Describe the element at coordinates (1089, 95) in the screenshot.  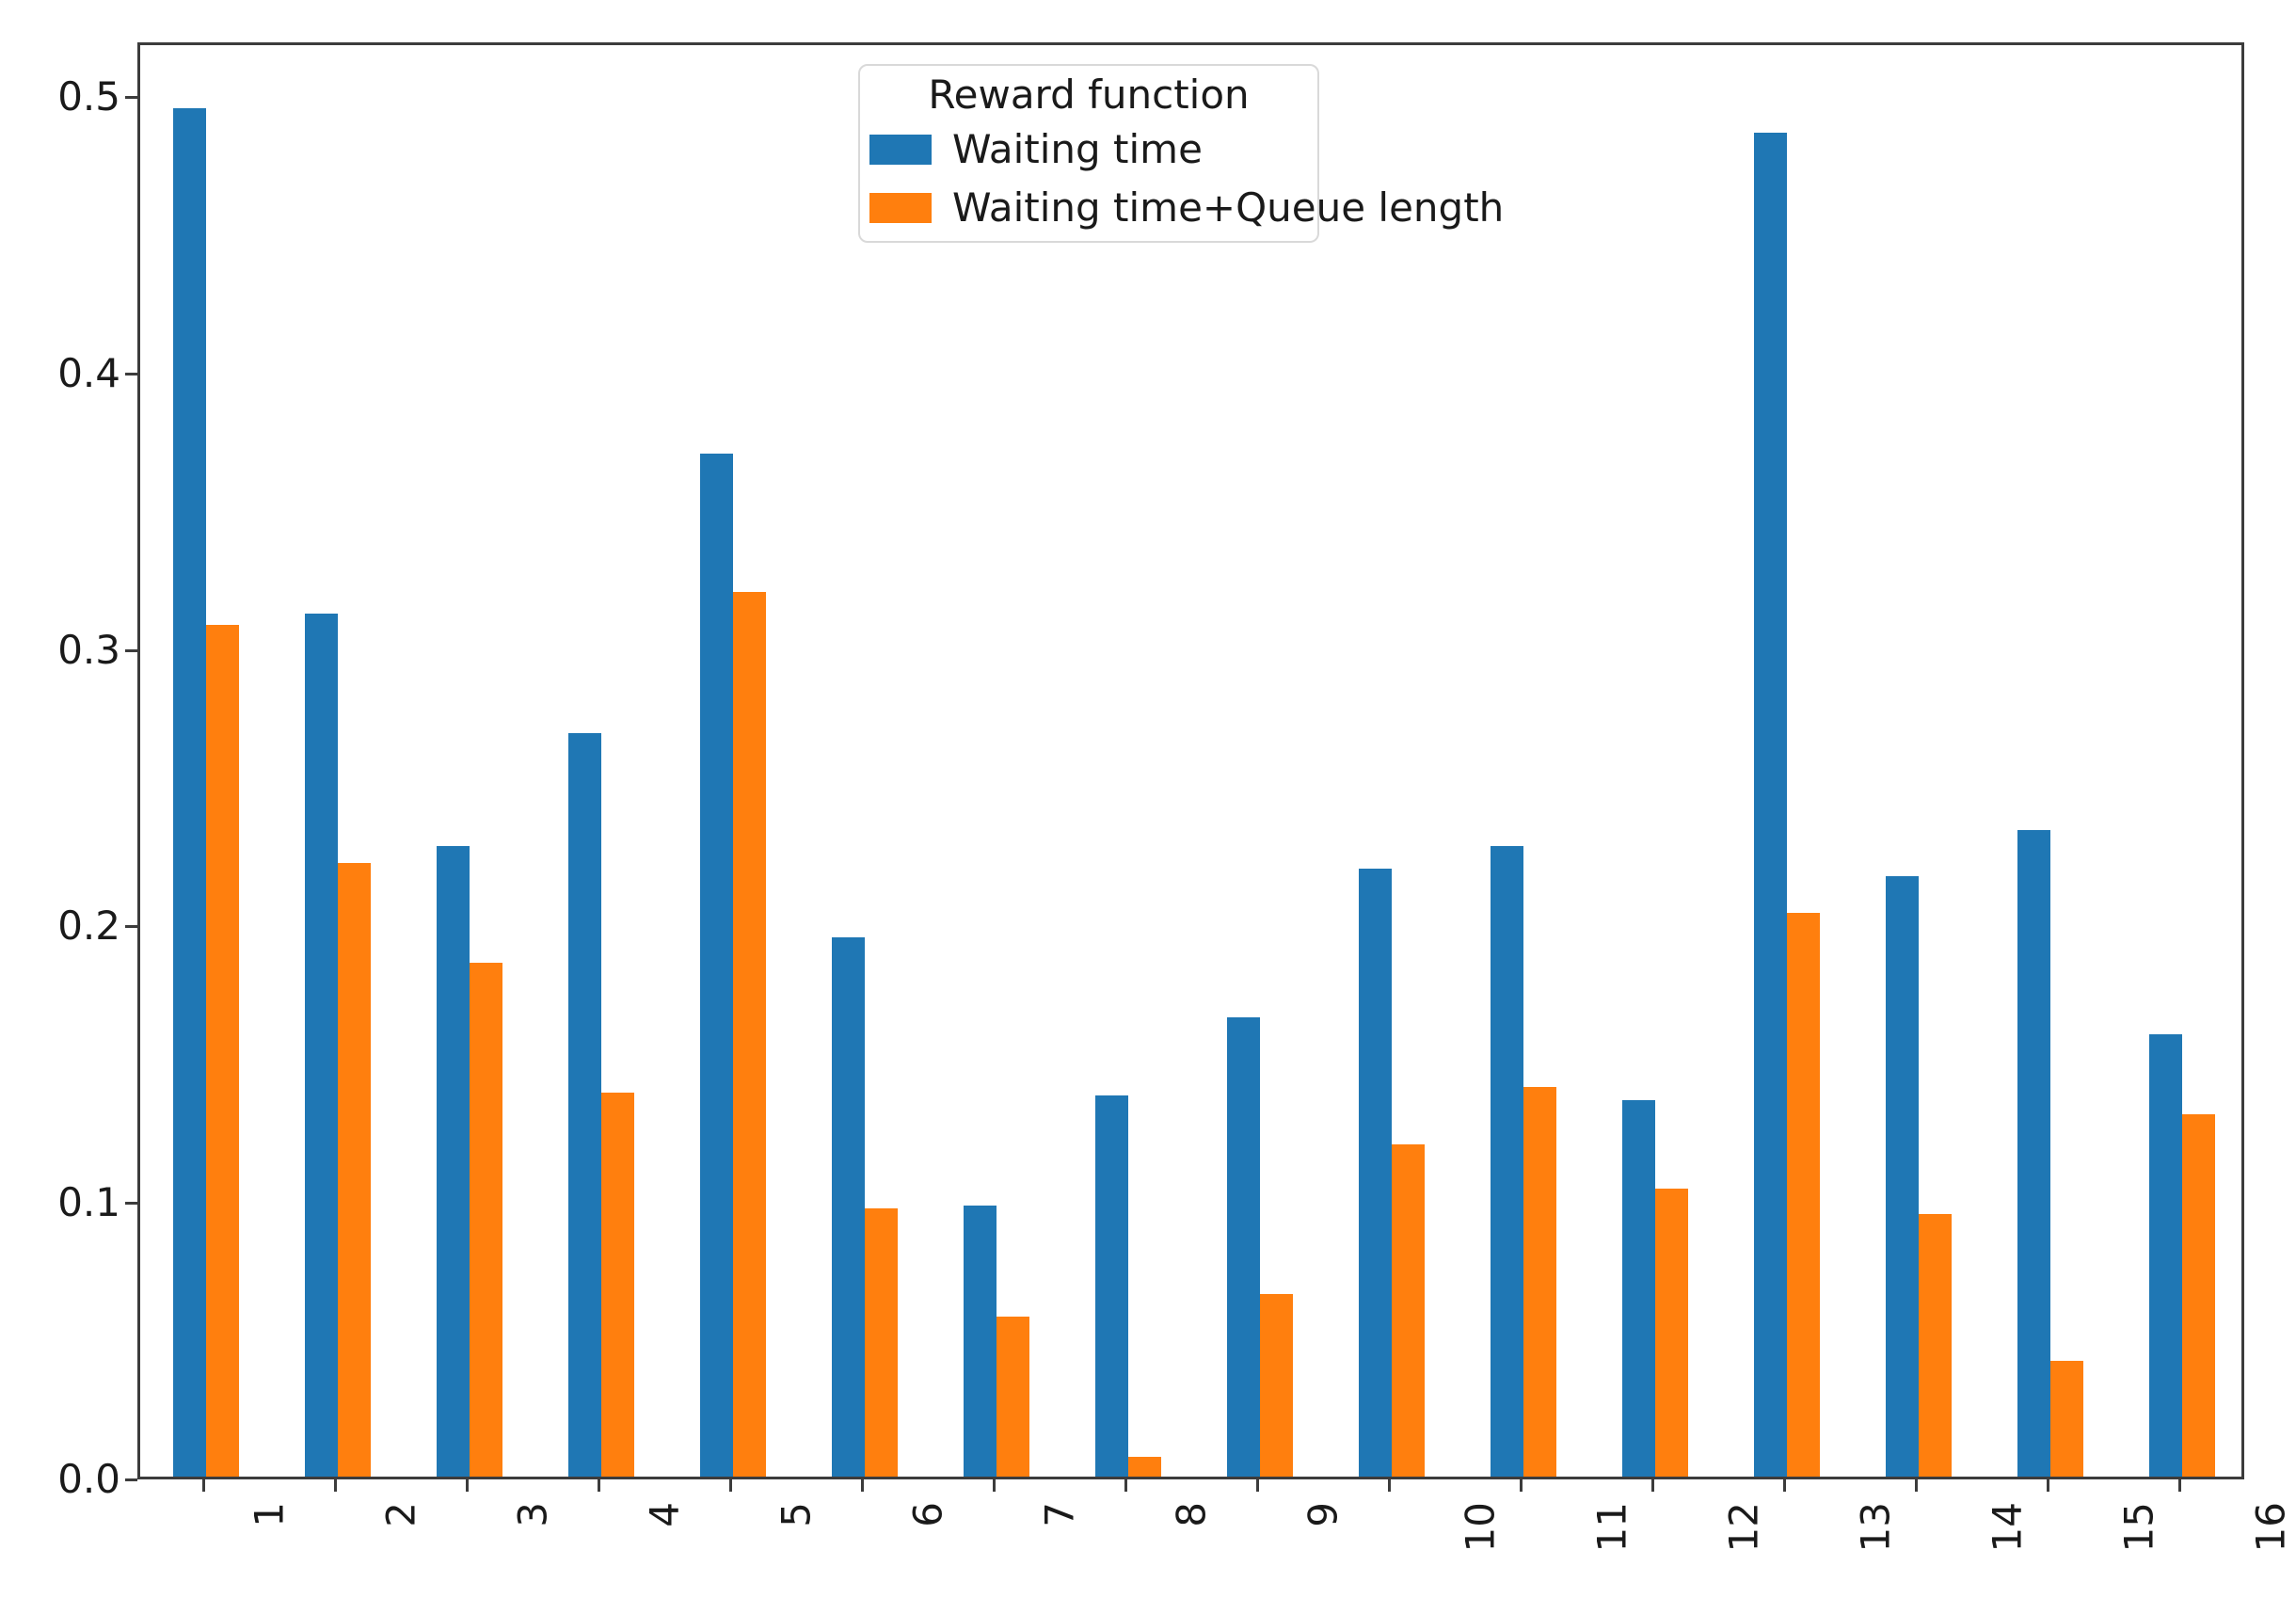
I see `legend-title: Reward function` at that location.